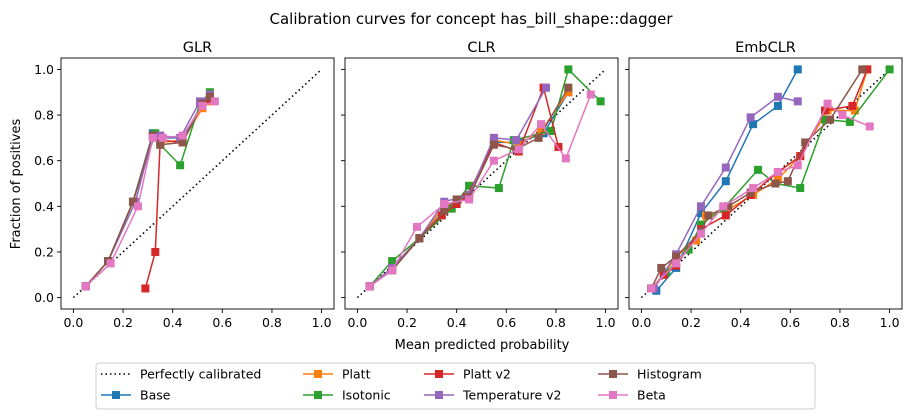  Describe the element at coordinates (467, 374) in the screenshot. I see `legend-item-platt-v2: Platt v2` at that location.